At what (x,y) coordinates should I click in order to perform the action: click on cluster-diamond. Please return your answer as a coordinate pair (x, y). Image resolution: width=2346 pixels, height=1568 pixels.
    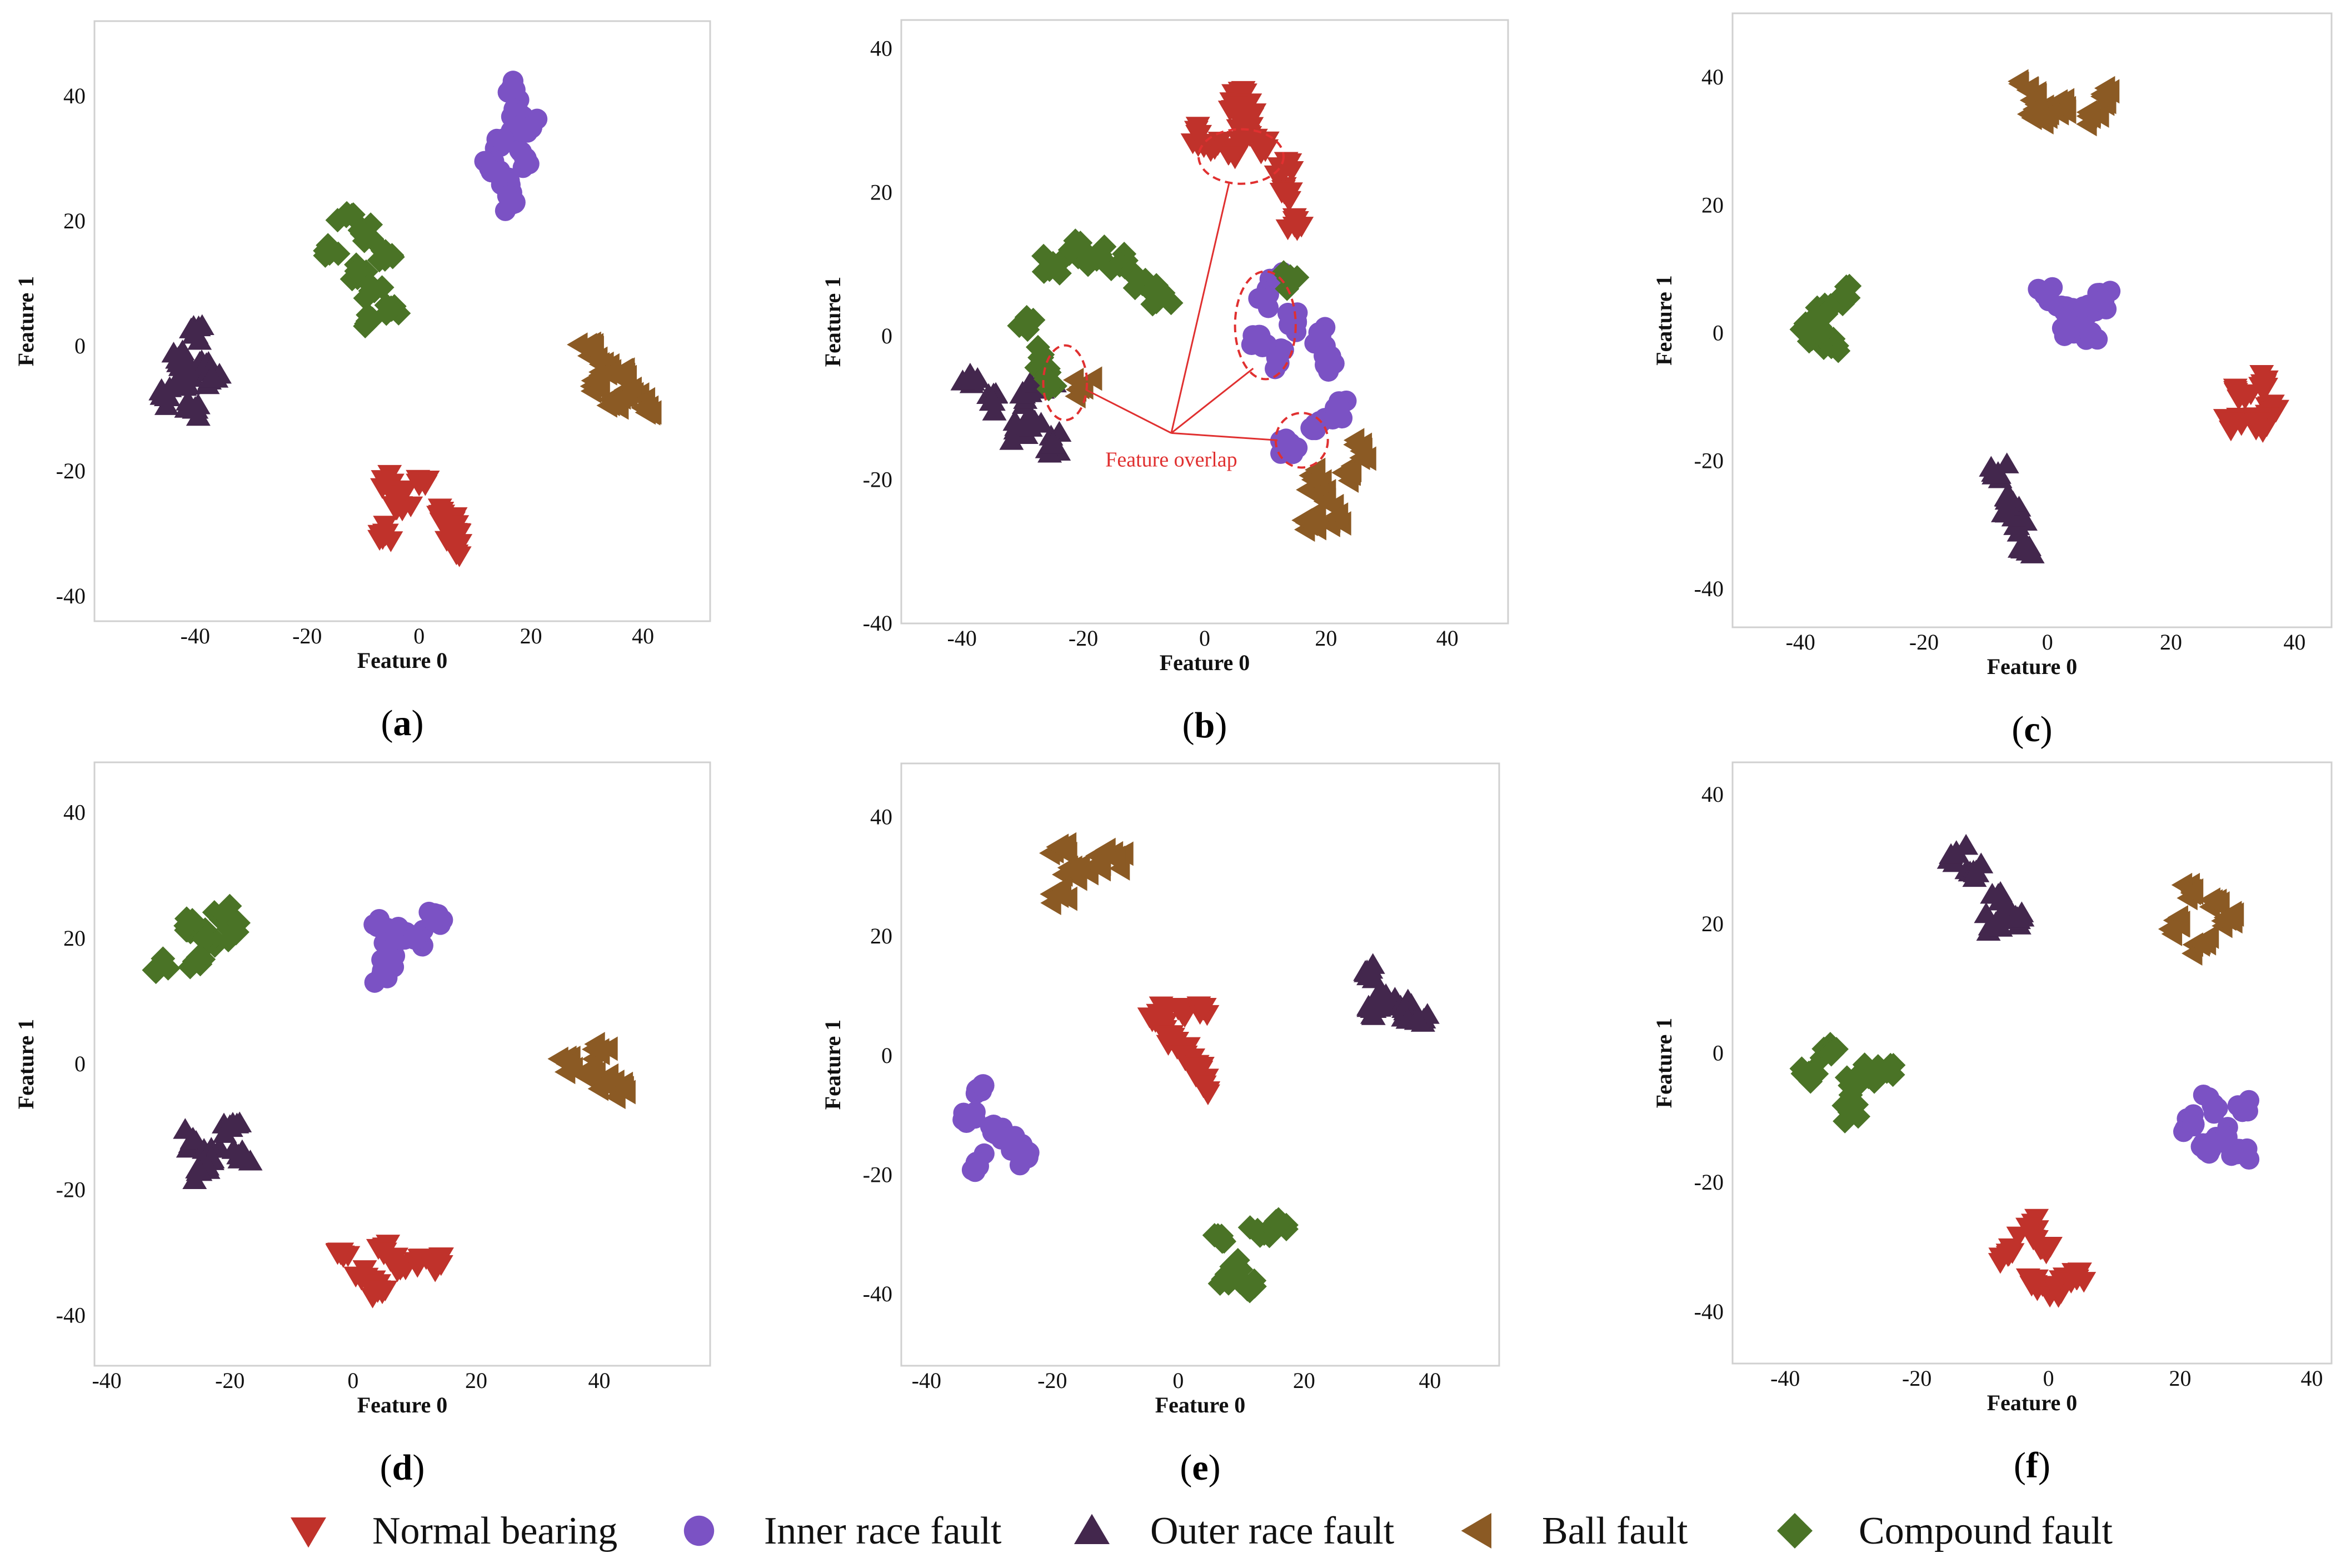
    Looking at the image, I should click on (1847, 1082).